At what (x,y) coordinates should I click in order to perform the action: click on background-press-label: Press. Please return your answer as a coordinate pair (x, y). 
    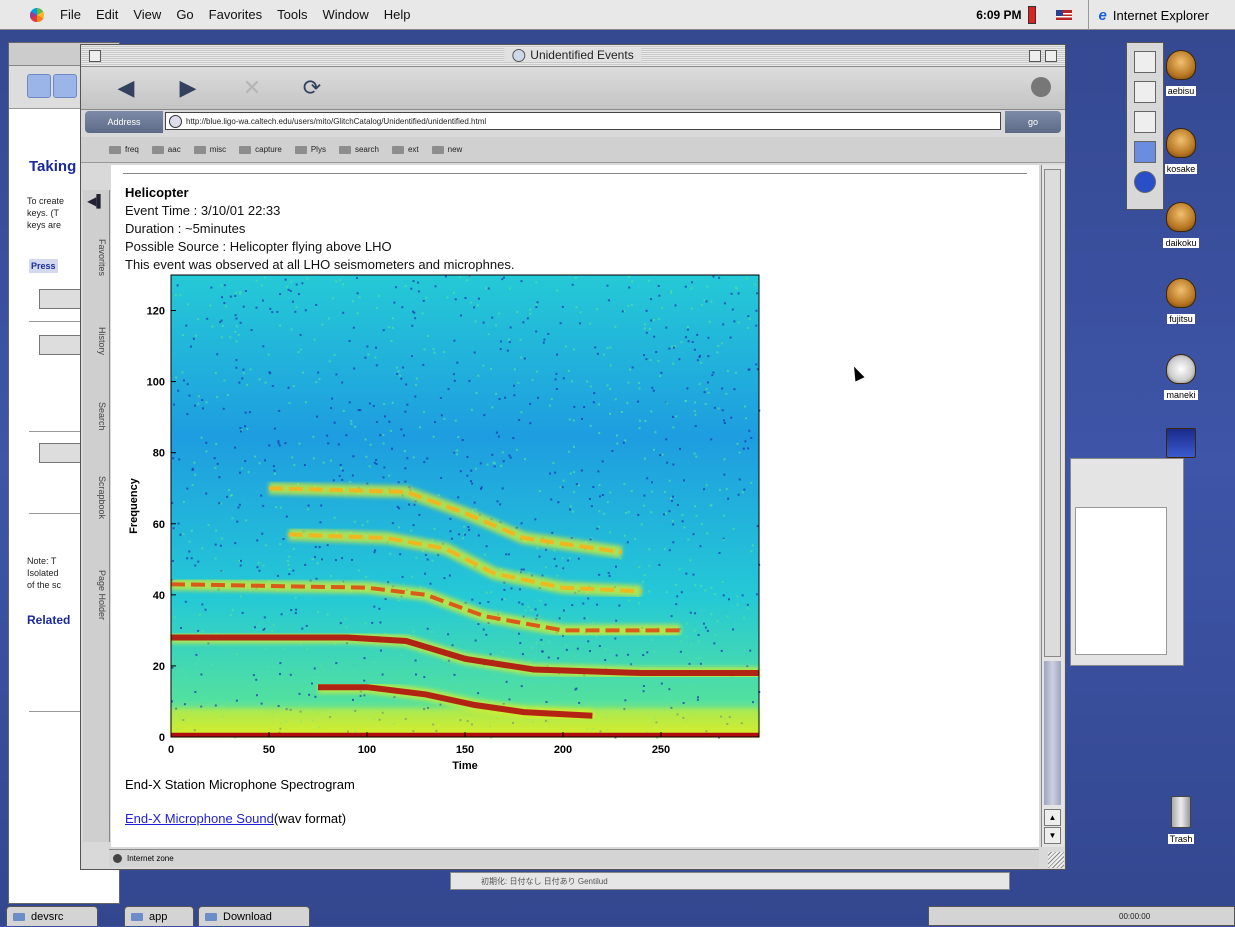
    Looking at the image, I should click on (43, 266).